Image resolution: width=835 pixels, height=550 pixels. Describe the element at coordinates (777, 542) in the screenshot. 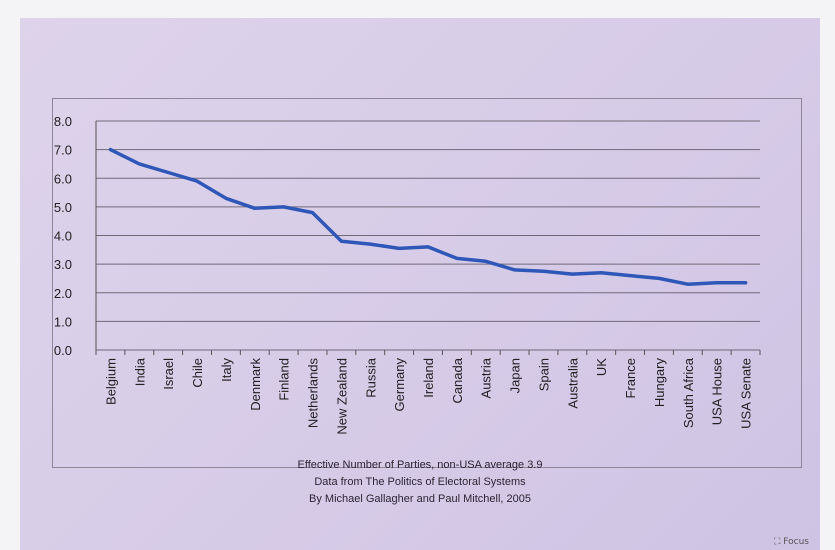

I see `focus-icon: ⛶` at that location.